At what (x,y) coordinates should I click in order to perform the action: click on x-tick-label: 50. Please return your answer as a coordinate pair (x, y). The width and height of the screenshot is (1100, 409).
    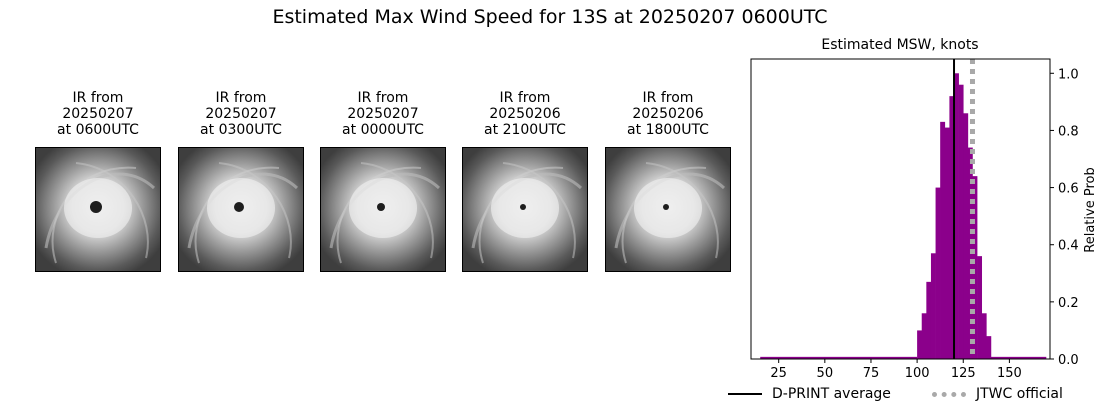
    Looking at the image, I should click on (825, 373).